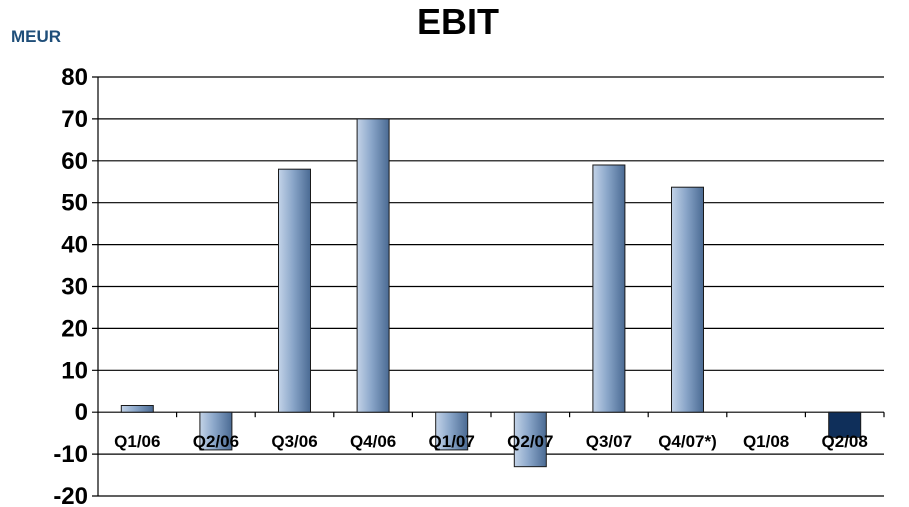  What do you see at coordinates (74, 203) in the screenshot?
I see `y-tick-label: 50` at bounding box center [74, 203].